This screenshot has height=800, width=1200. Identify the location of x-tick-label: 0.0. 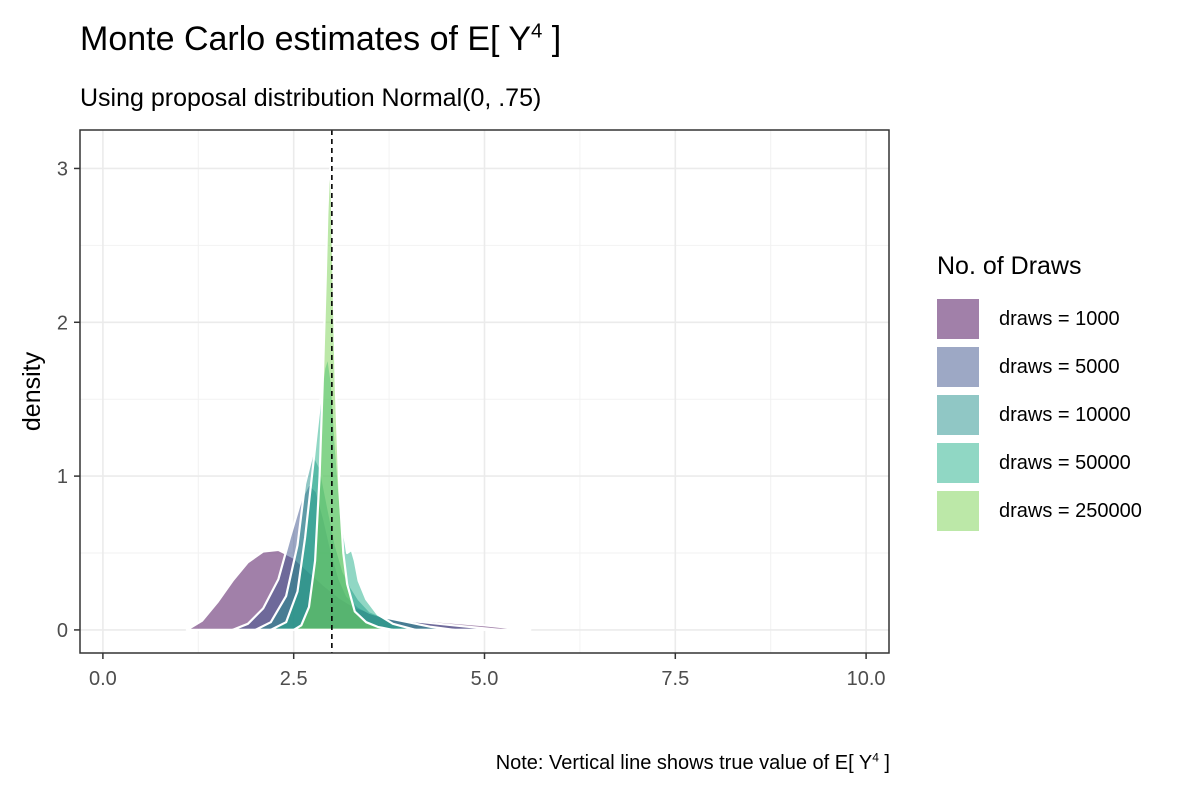
(103, 679).